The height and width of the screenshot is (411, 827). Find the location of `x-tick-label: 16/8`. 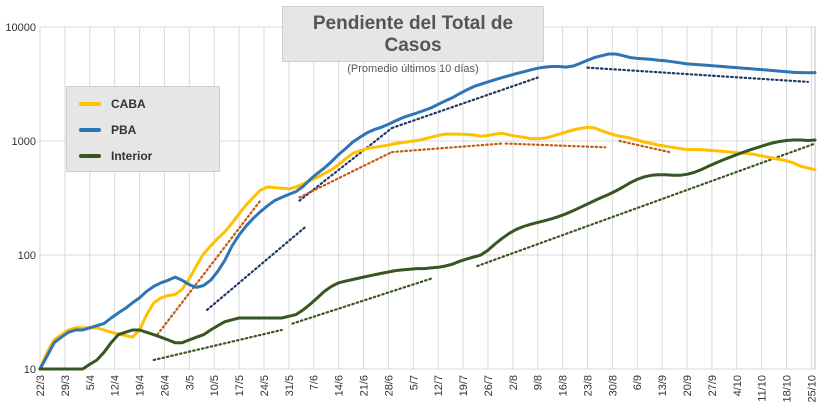

x-tick-label: 16/8 is located at coordinates (564, 385).